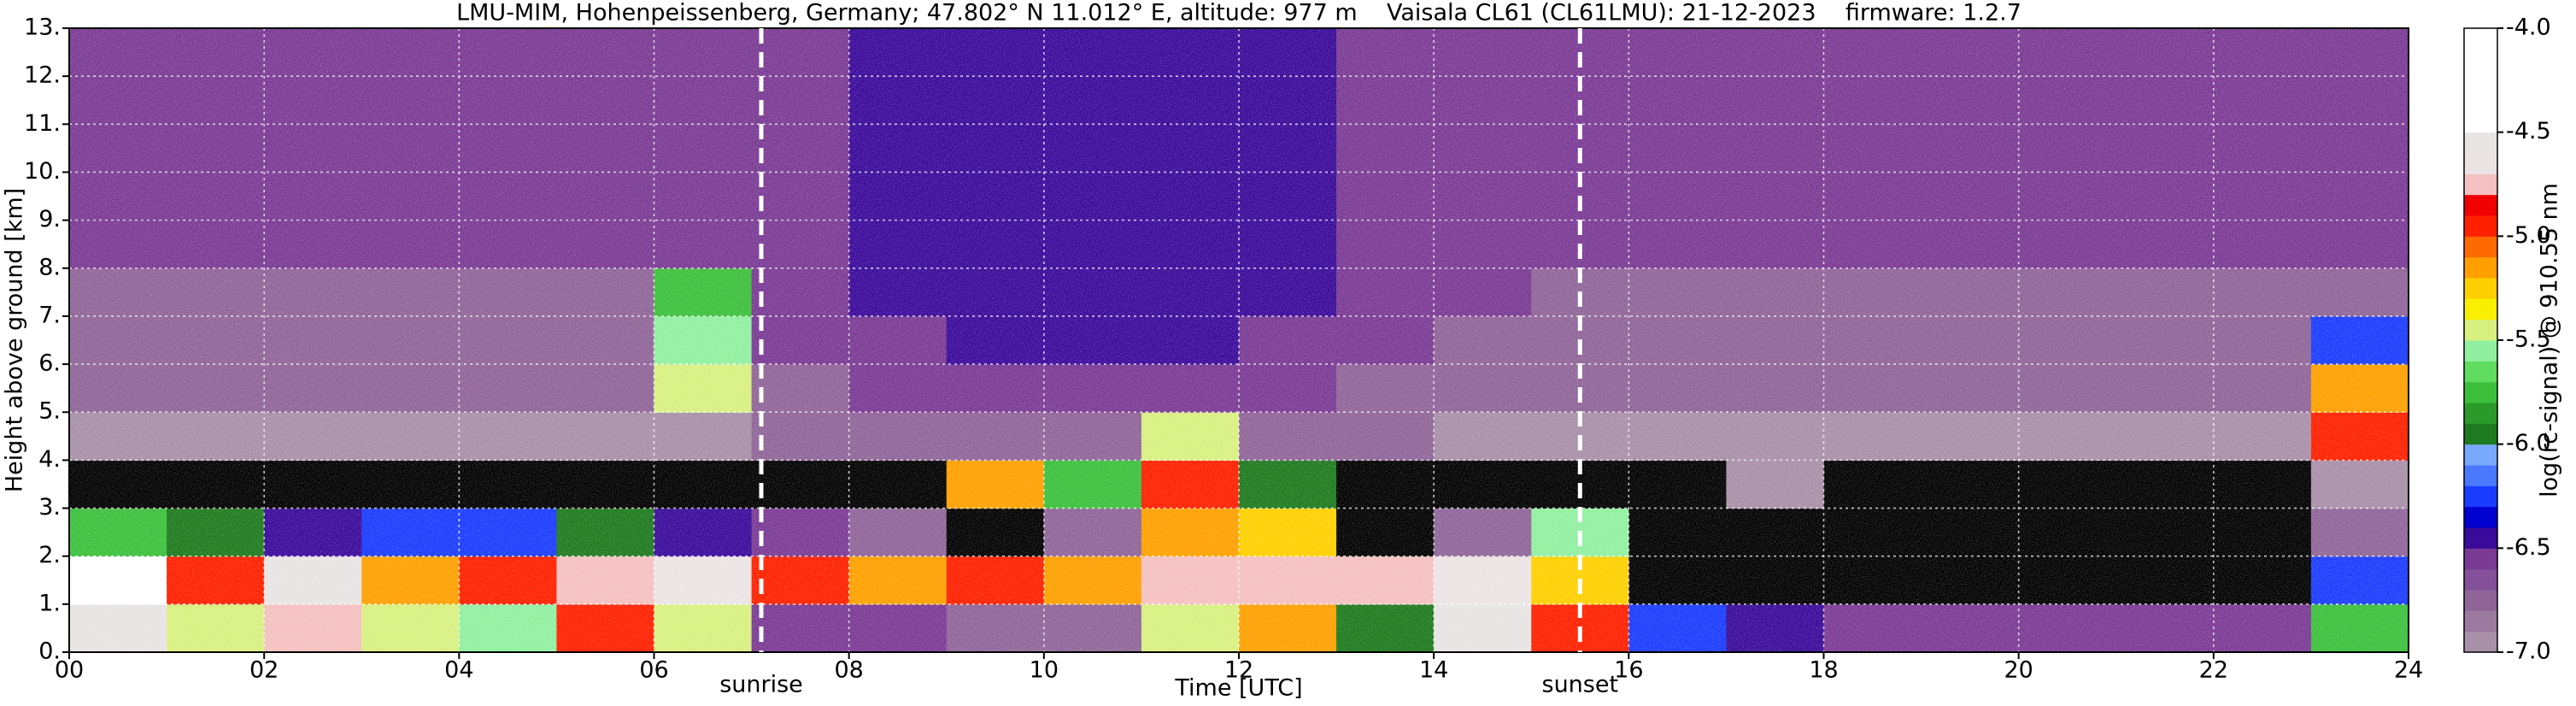  I want to click on y-tick-label: 6., so click(49, 363).